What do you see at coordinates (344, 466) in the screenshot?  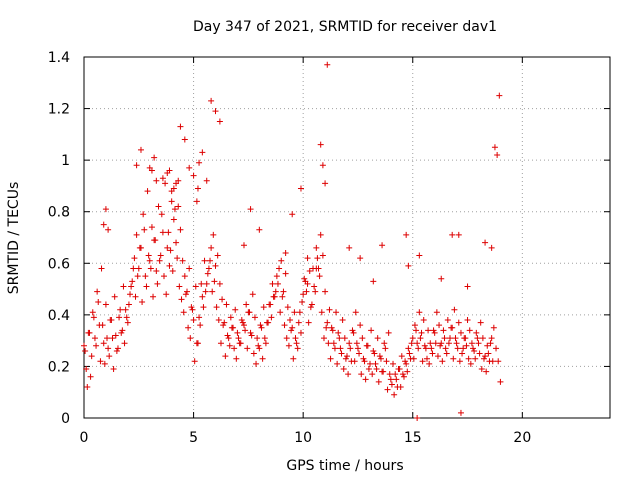 I see `x-axis-label: GPS time / hours` at bounding box center [344, 466].